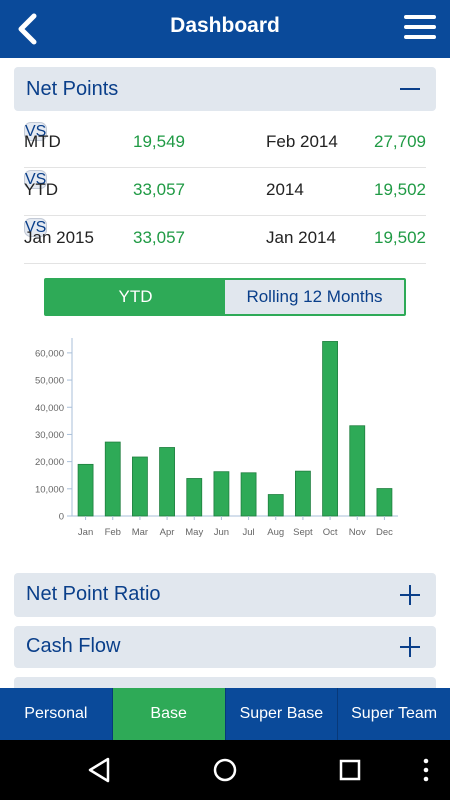 The height and width of the screenshot is (800, 450). What do you see at coordinates (302, 141) in the screenshot?
I see `compare-label: Feb 2014` at bounding box center [302, 141].